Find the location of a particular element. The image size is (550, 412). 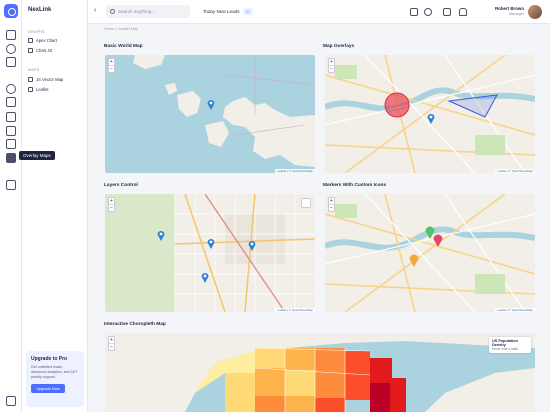

home-icon is located at coordinates (11, 35).